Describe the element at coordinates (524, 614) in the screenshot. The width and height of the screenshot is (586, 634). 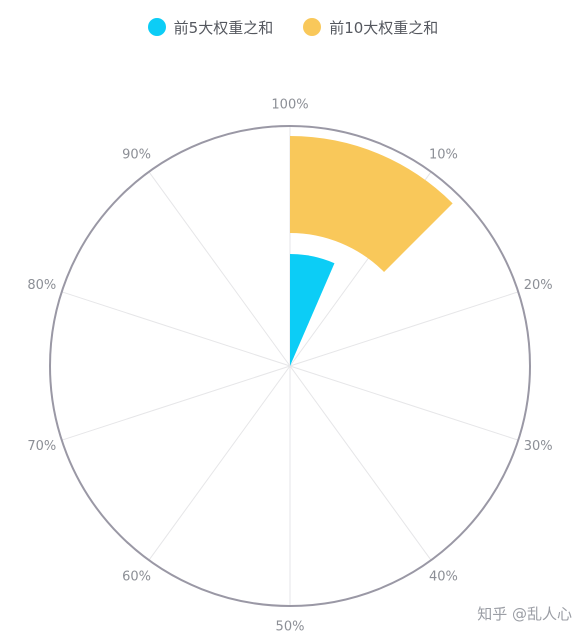
I see `watermark-text: 知乎 @乱人心` at that location.